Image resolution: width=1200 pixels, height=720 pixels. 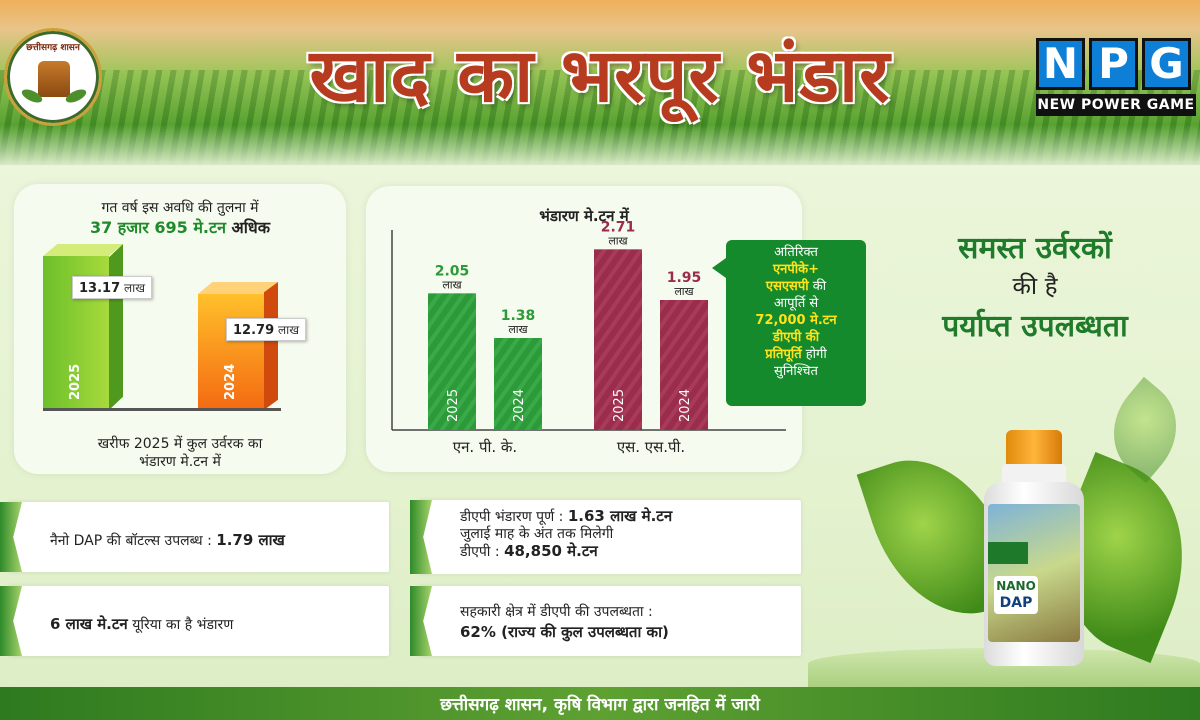 I want to click on callout-line7: प्रतिपूर्ति, so click(x=783, y=354).